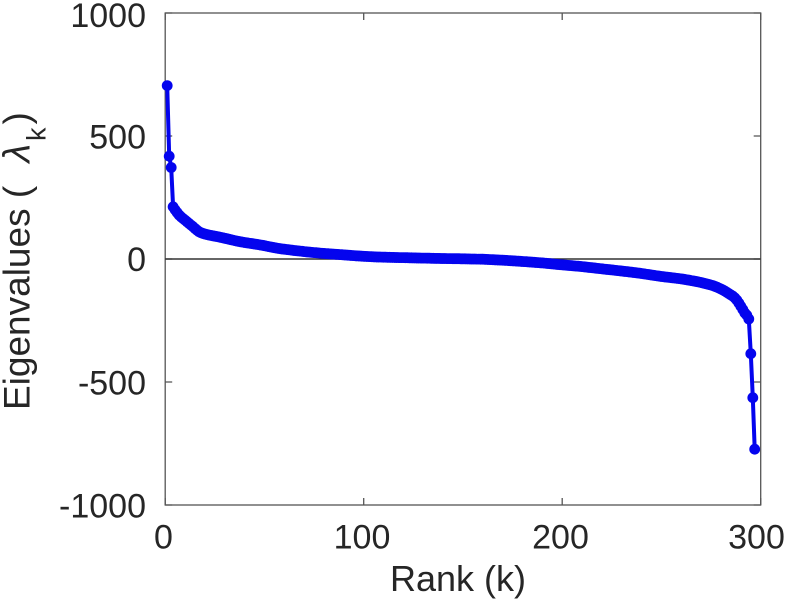 This screenshot has height=600, width=792. What do you see at coordinates (19, 154) in the screenshot?
I see `svg-text: λ` at bounding box center [19, 154].